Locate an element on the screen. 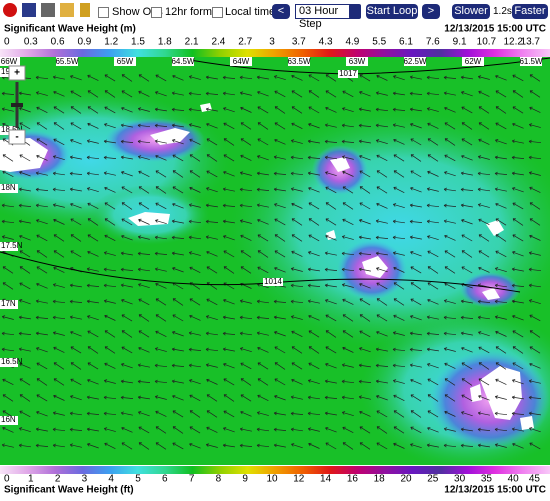 The width and height of the screenshot is (550, 501). footer-title: Significant Wave Height (ft) is located at coordinates (69, 490).